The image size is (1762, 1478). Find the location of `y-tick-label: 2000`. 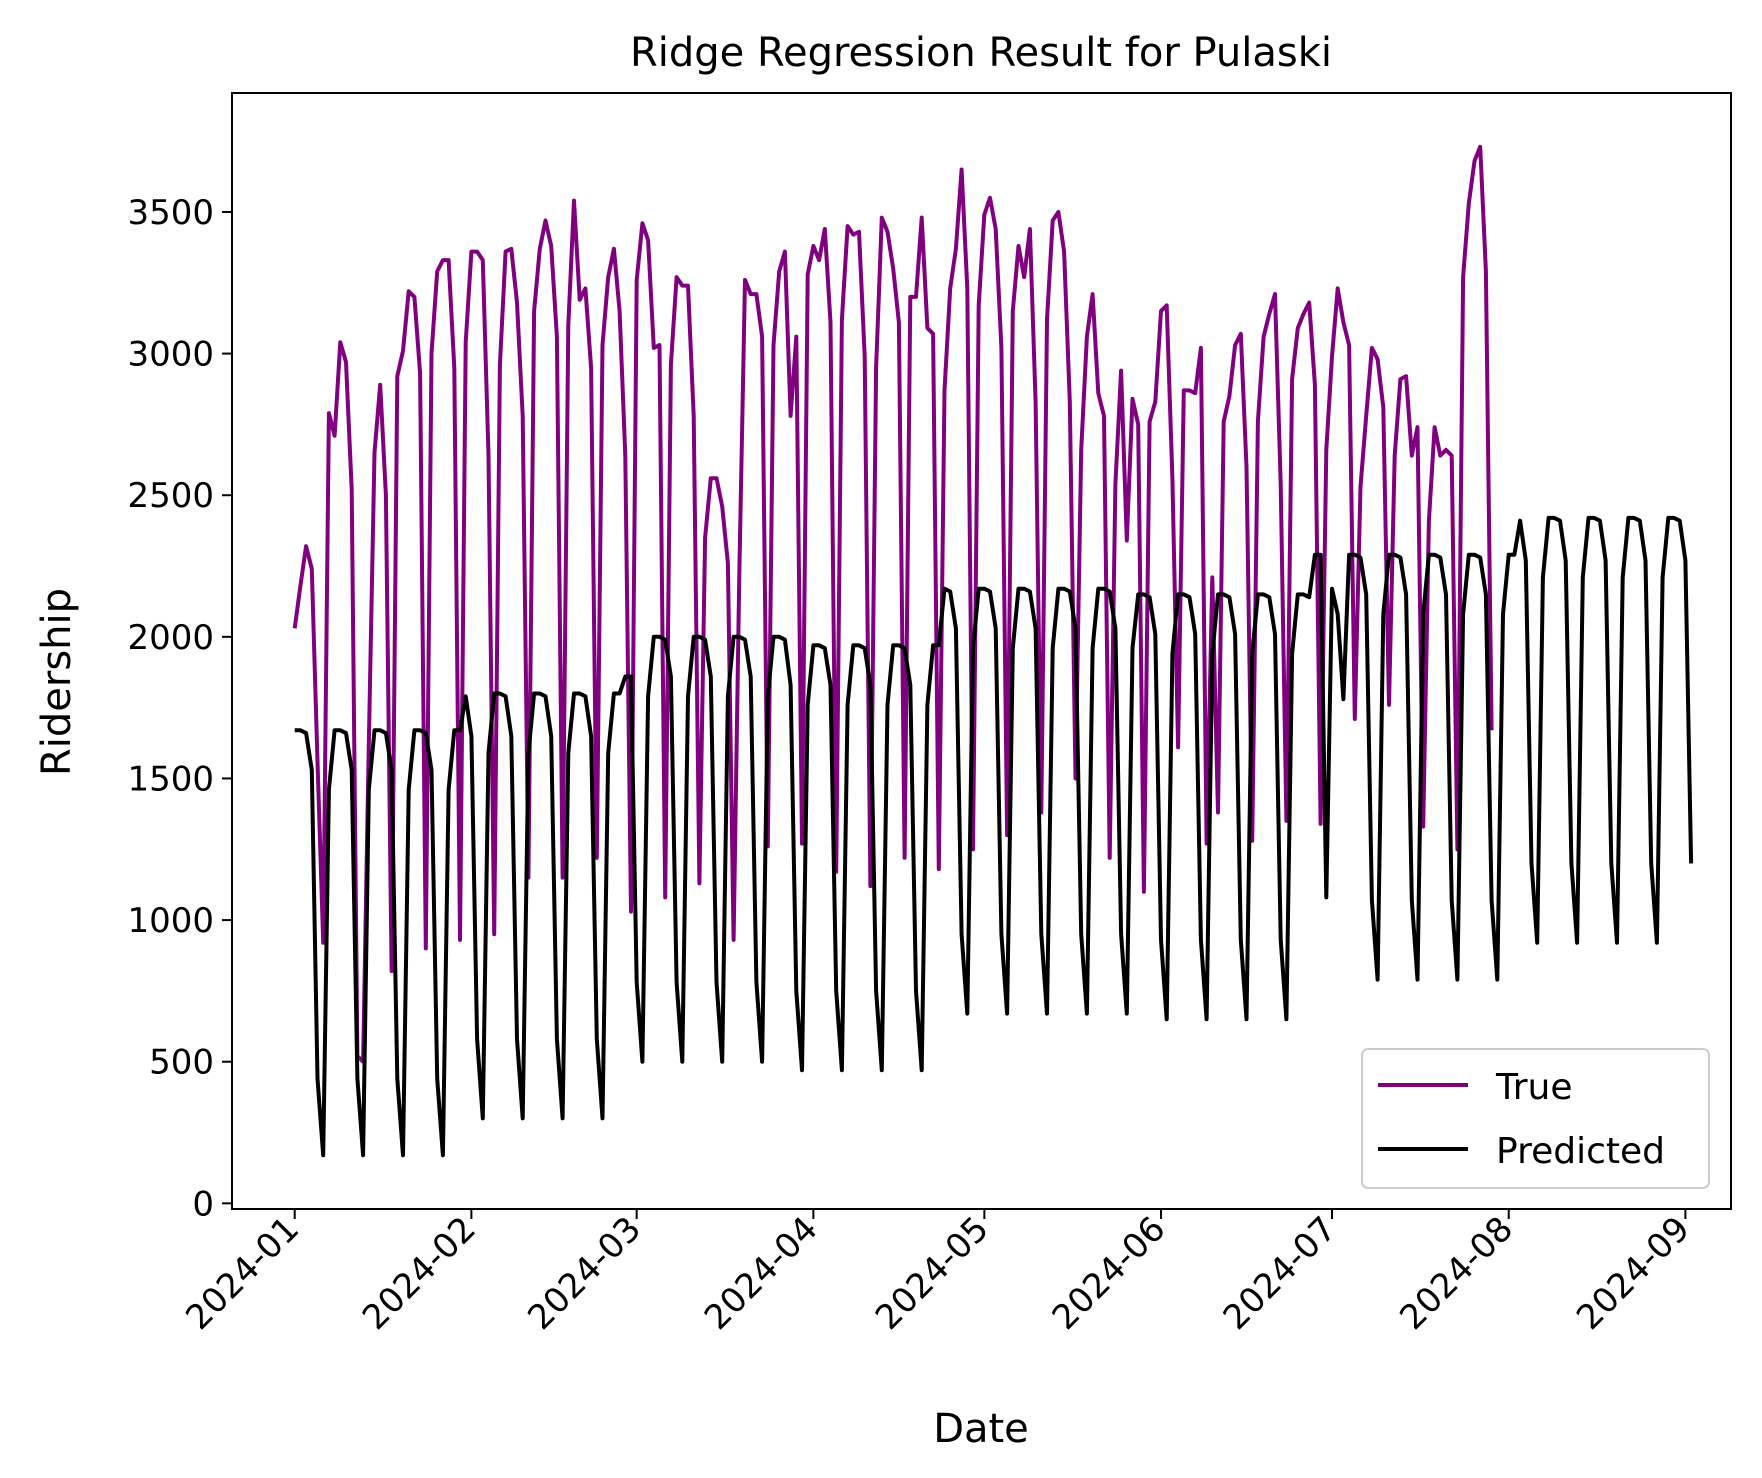

y-tick-label: 2000 is located at coordinates (170, 638).